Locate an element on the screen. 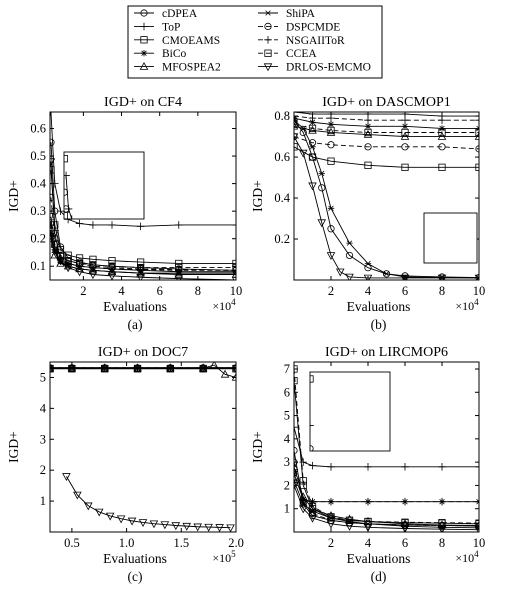  panel-label: (c) is located at coordinates (135, 576).